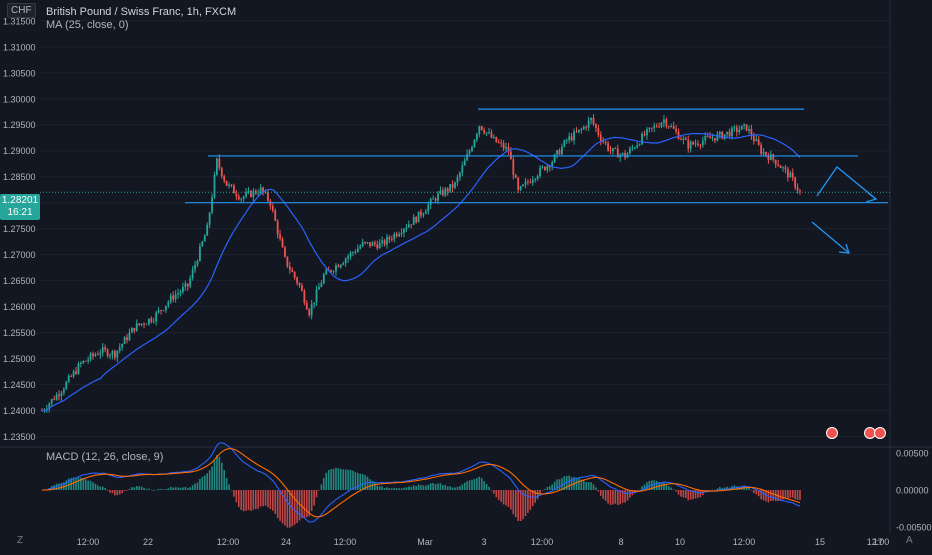 This screenshot has height=555, width=932. Describe the element at coordinates (19, 385) in the screenshot. I see `y-tick-label: 1.24500` at that location.